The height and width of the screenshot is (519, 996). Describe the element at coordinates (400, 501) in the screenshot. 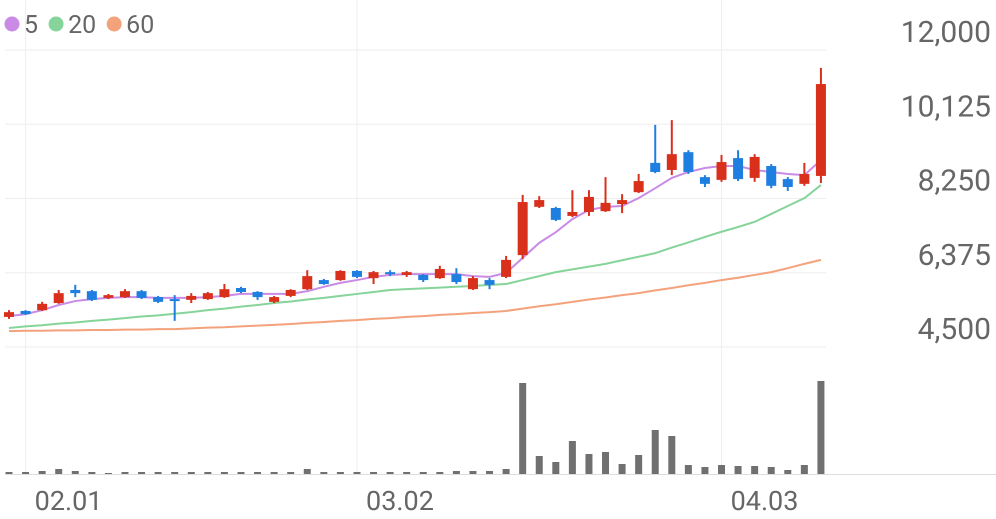

I see `x-tick-label: 03.02` at that location.